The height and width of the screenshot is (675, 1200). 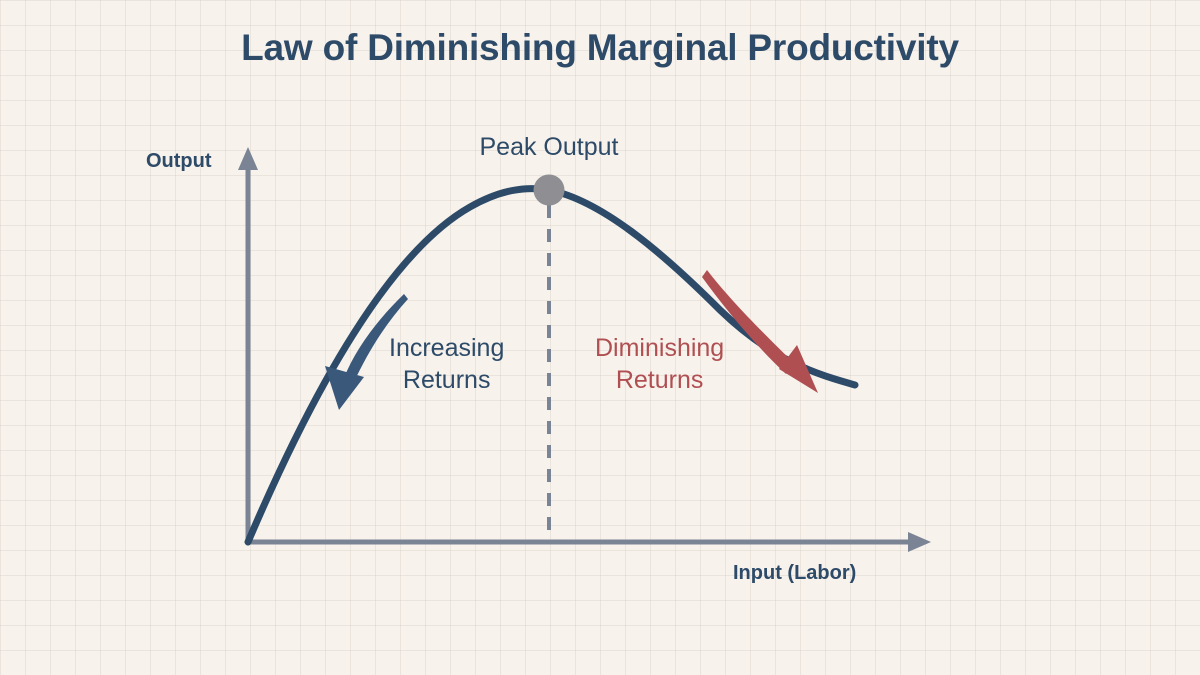 What do you see at coordinates (660, 348) in the screenshot?
I see `diminishing-returns-line1: Diminishing` at bounding box center [660, 348].